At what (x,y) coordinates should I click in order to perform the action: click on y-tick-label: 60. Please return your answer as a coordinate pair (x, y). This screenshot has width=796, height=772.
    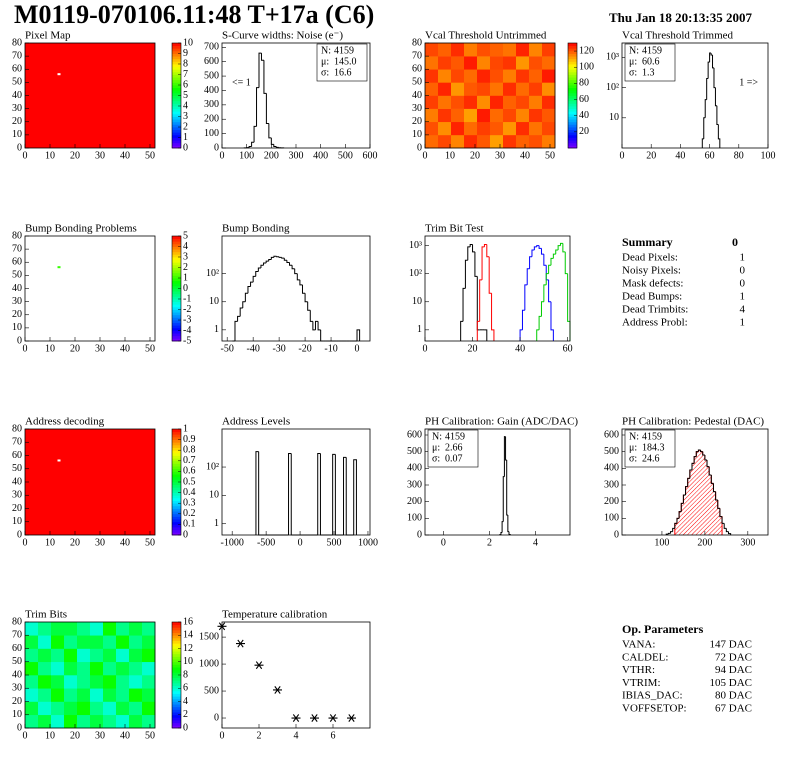
    Looking at the image, I should click on (17, 69).